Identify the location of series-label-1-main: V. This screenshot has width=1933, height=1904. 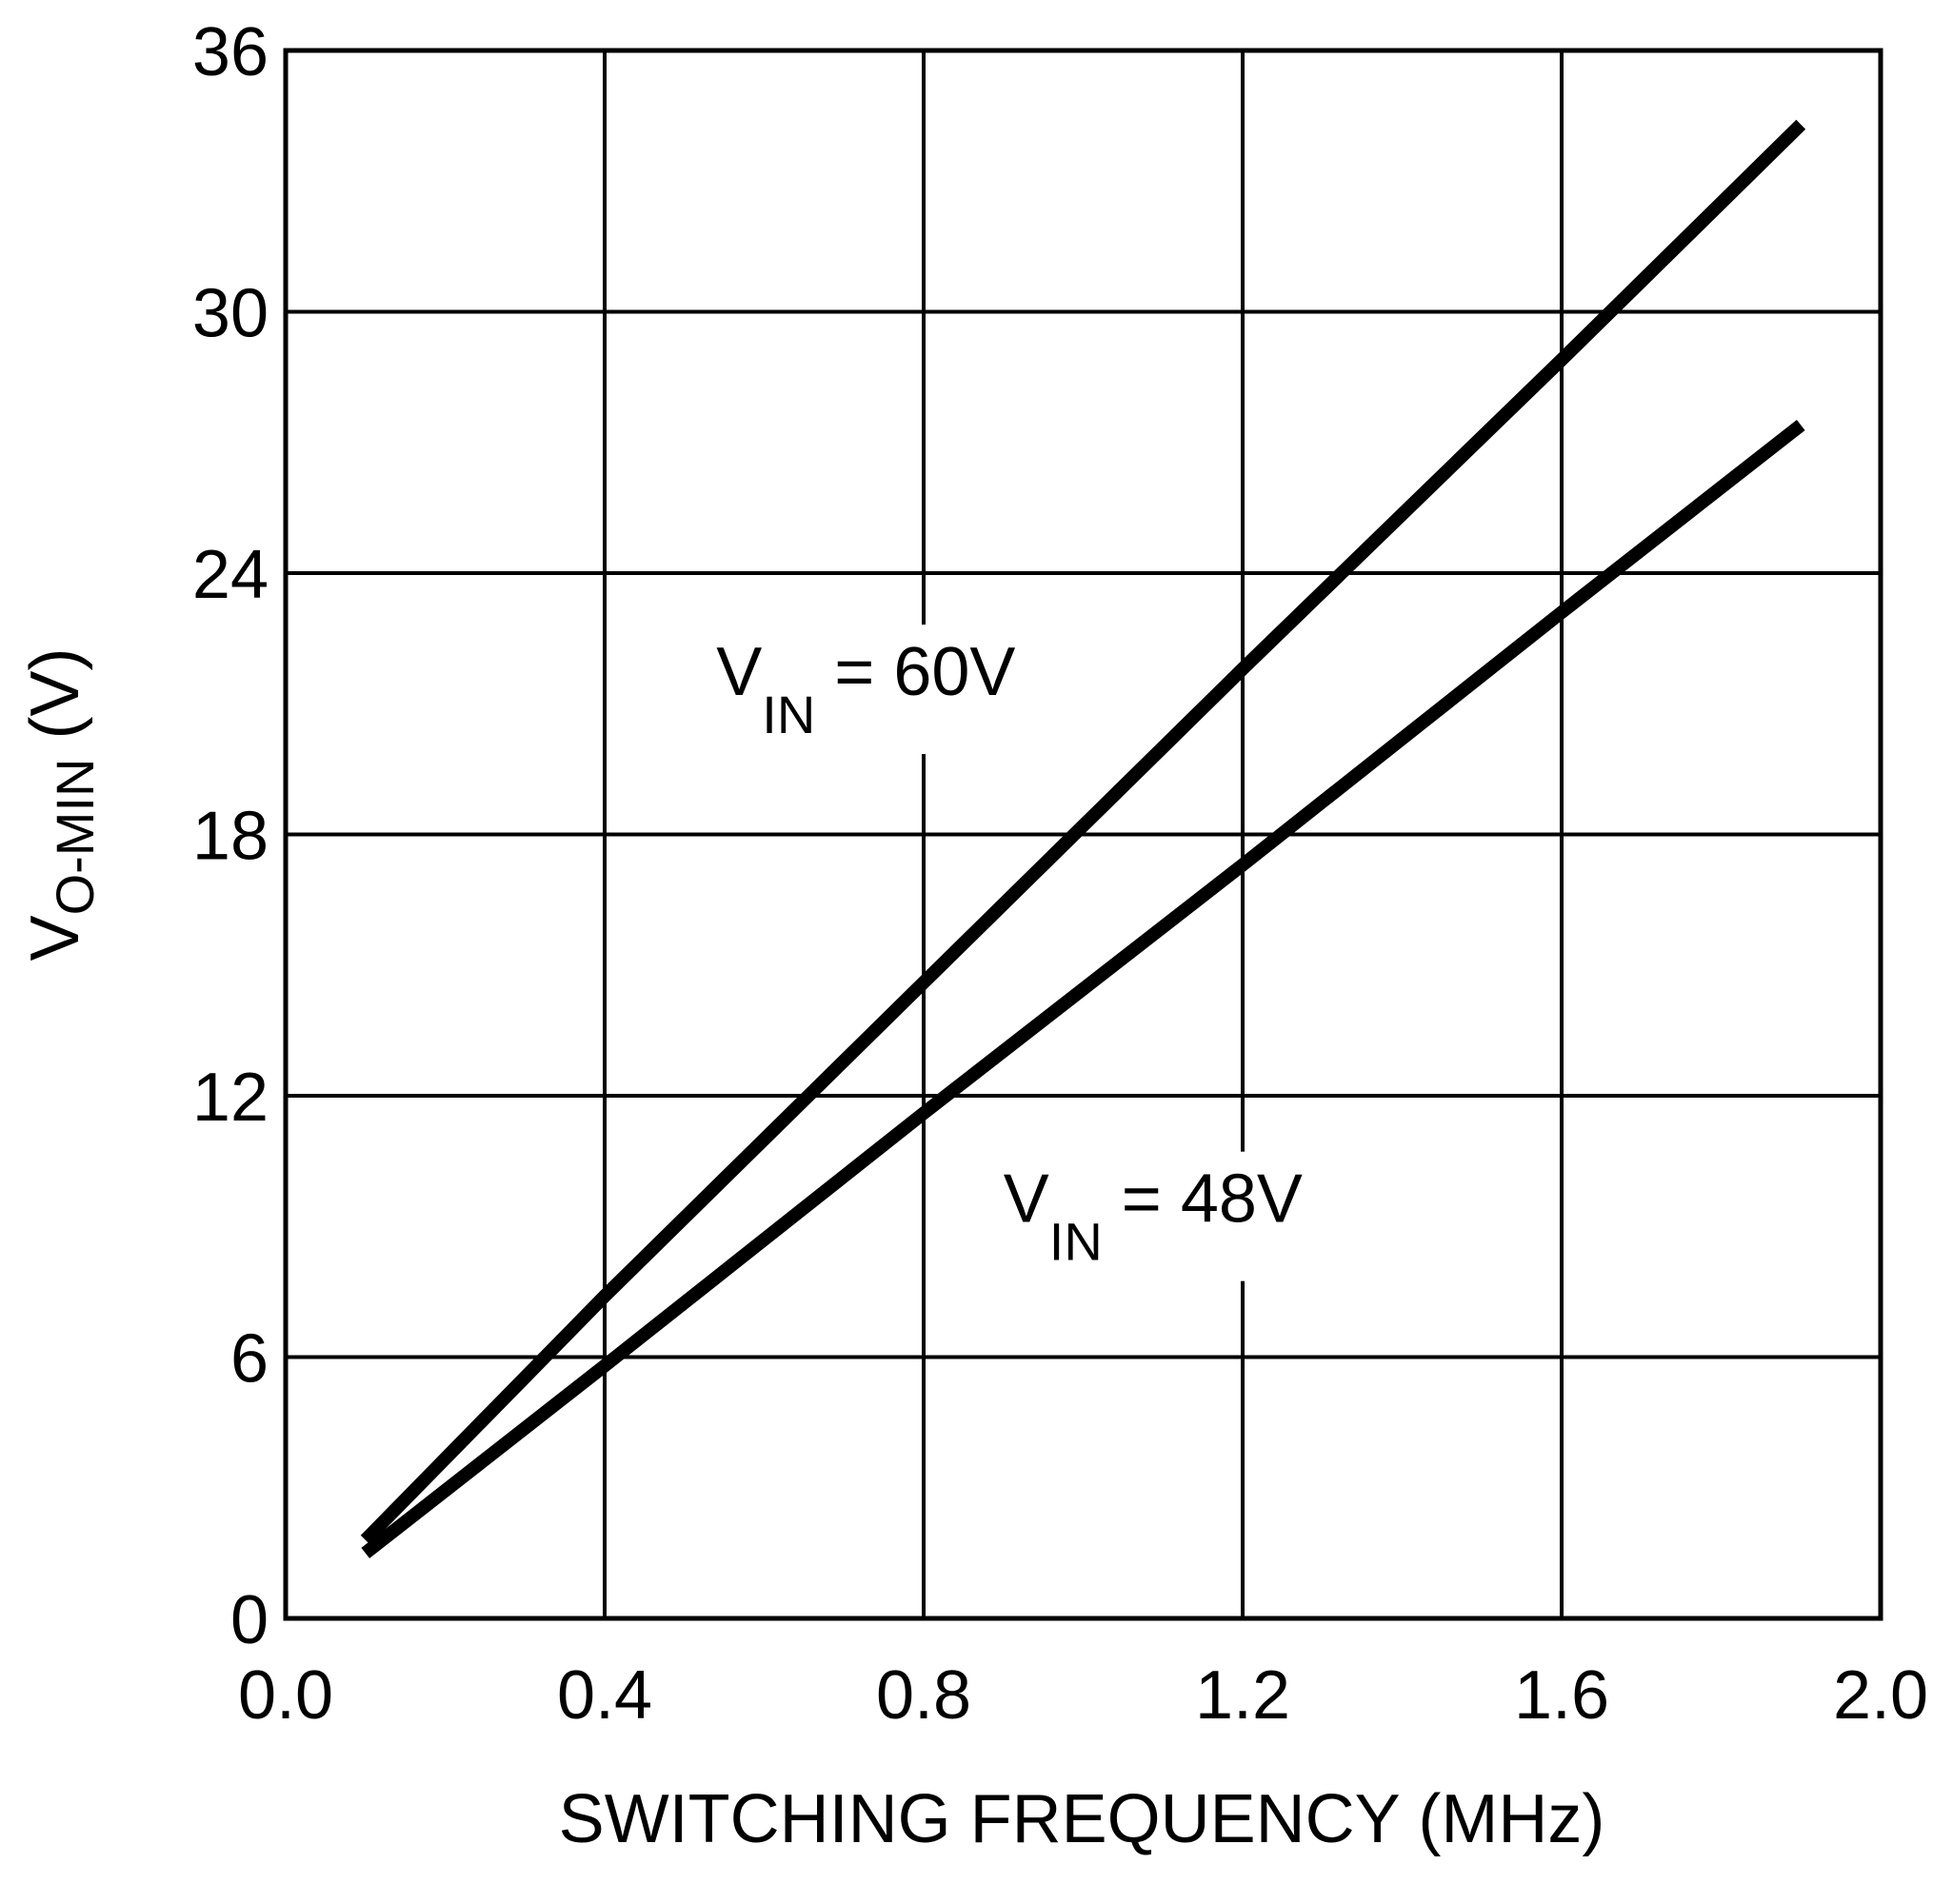
(1026, 1199).